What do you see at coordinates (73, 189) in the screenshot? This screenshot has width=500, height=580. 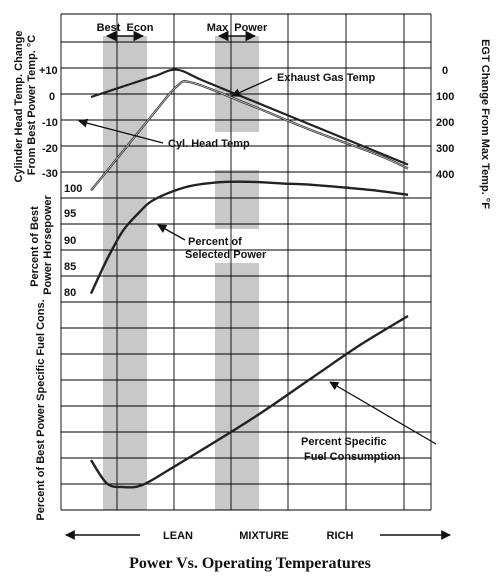 I see `tick-hp-0: 100` at bounding box center [73, 189].